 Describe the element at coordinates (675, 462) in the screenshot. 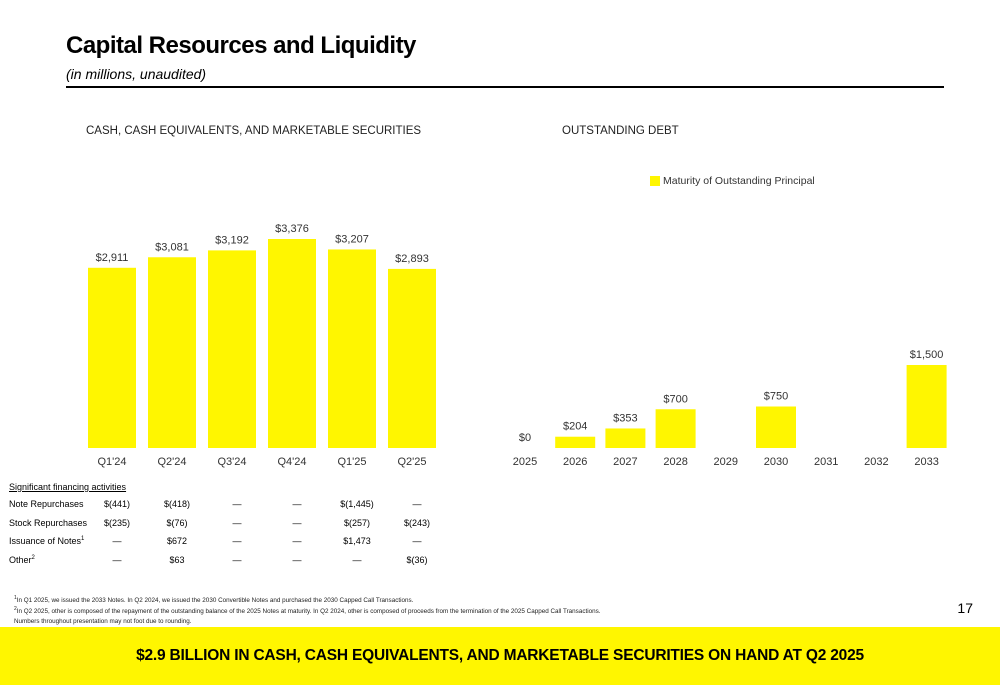

I see `tick-label: 2028` at that location.